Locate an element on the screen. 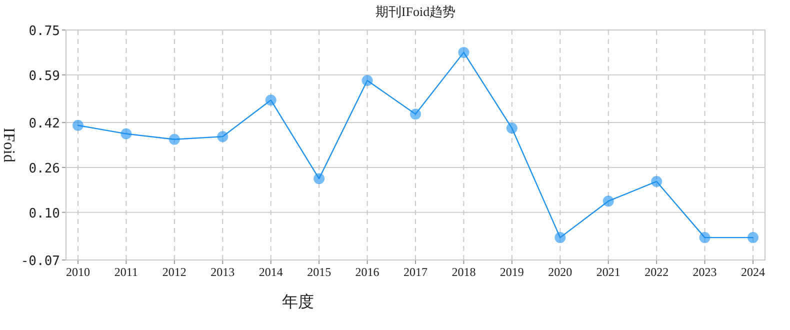 This screenshot has width=790, height=330. y-tick-label: -0.07 is located at coordinates (40, 261).